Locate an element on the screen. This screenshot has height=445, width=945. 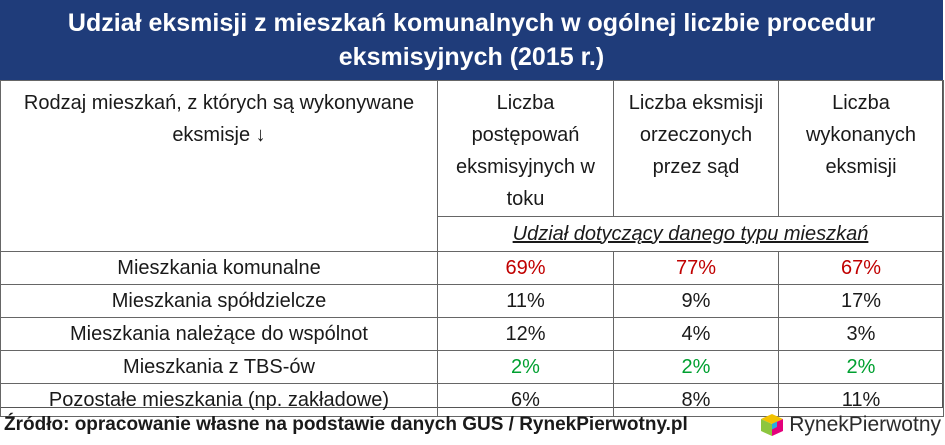
cell-value: 8% is located at coordinates (696, 400).